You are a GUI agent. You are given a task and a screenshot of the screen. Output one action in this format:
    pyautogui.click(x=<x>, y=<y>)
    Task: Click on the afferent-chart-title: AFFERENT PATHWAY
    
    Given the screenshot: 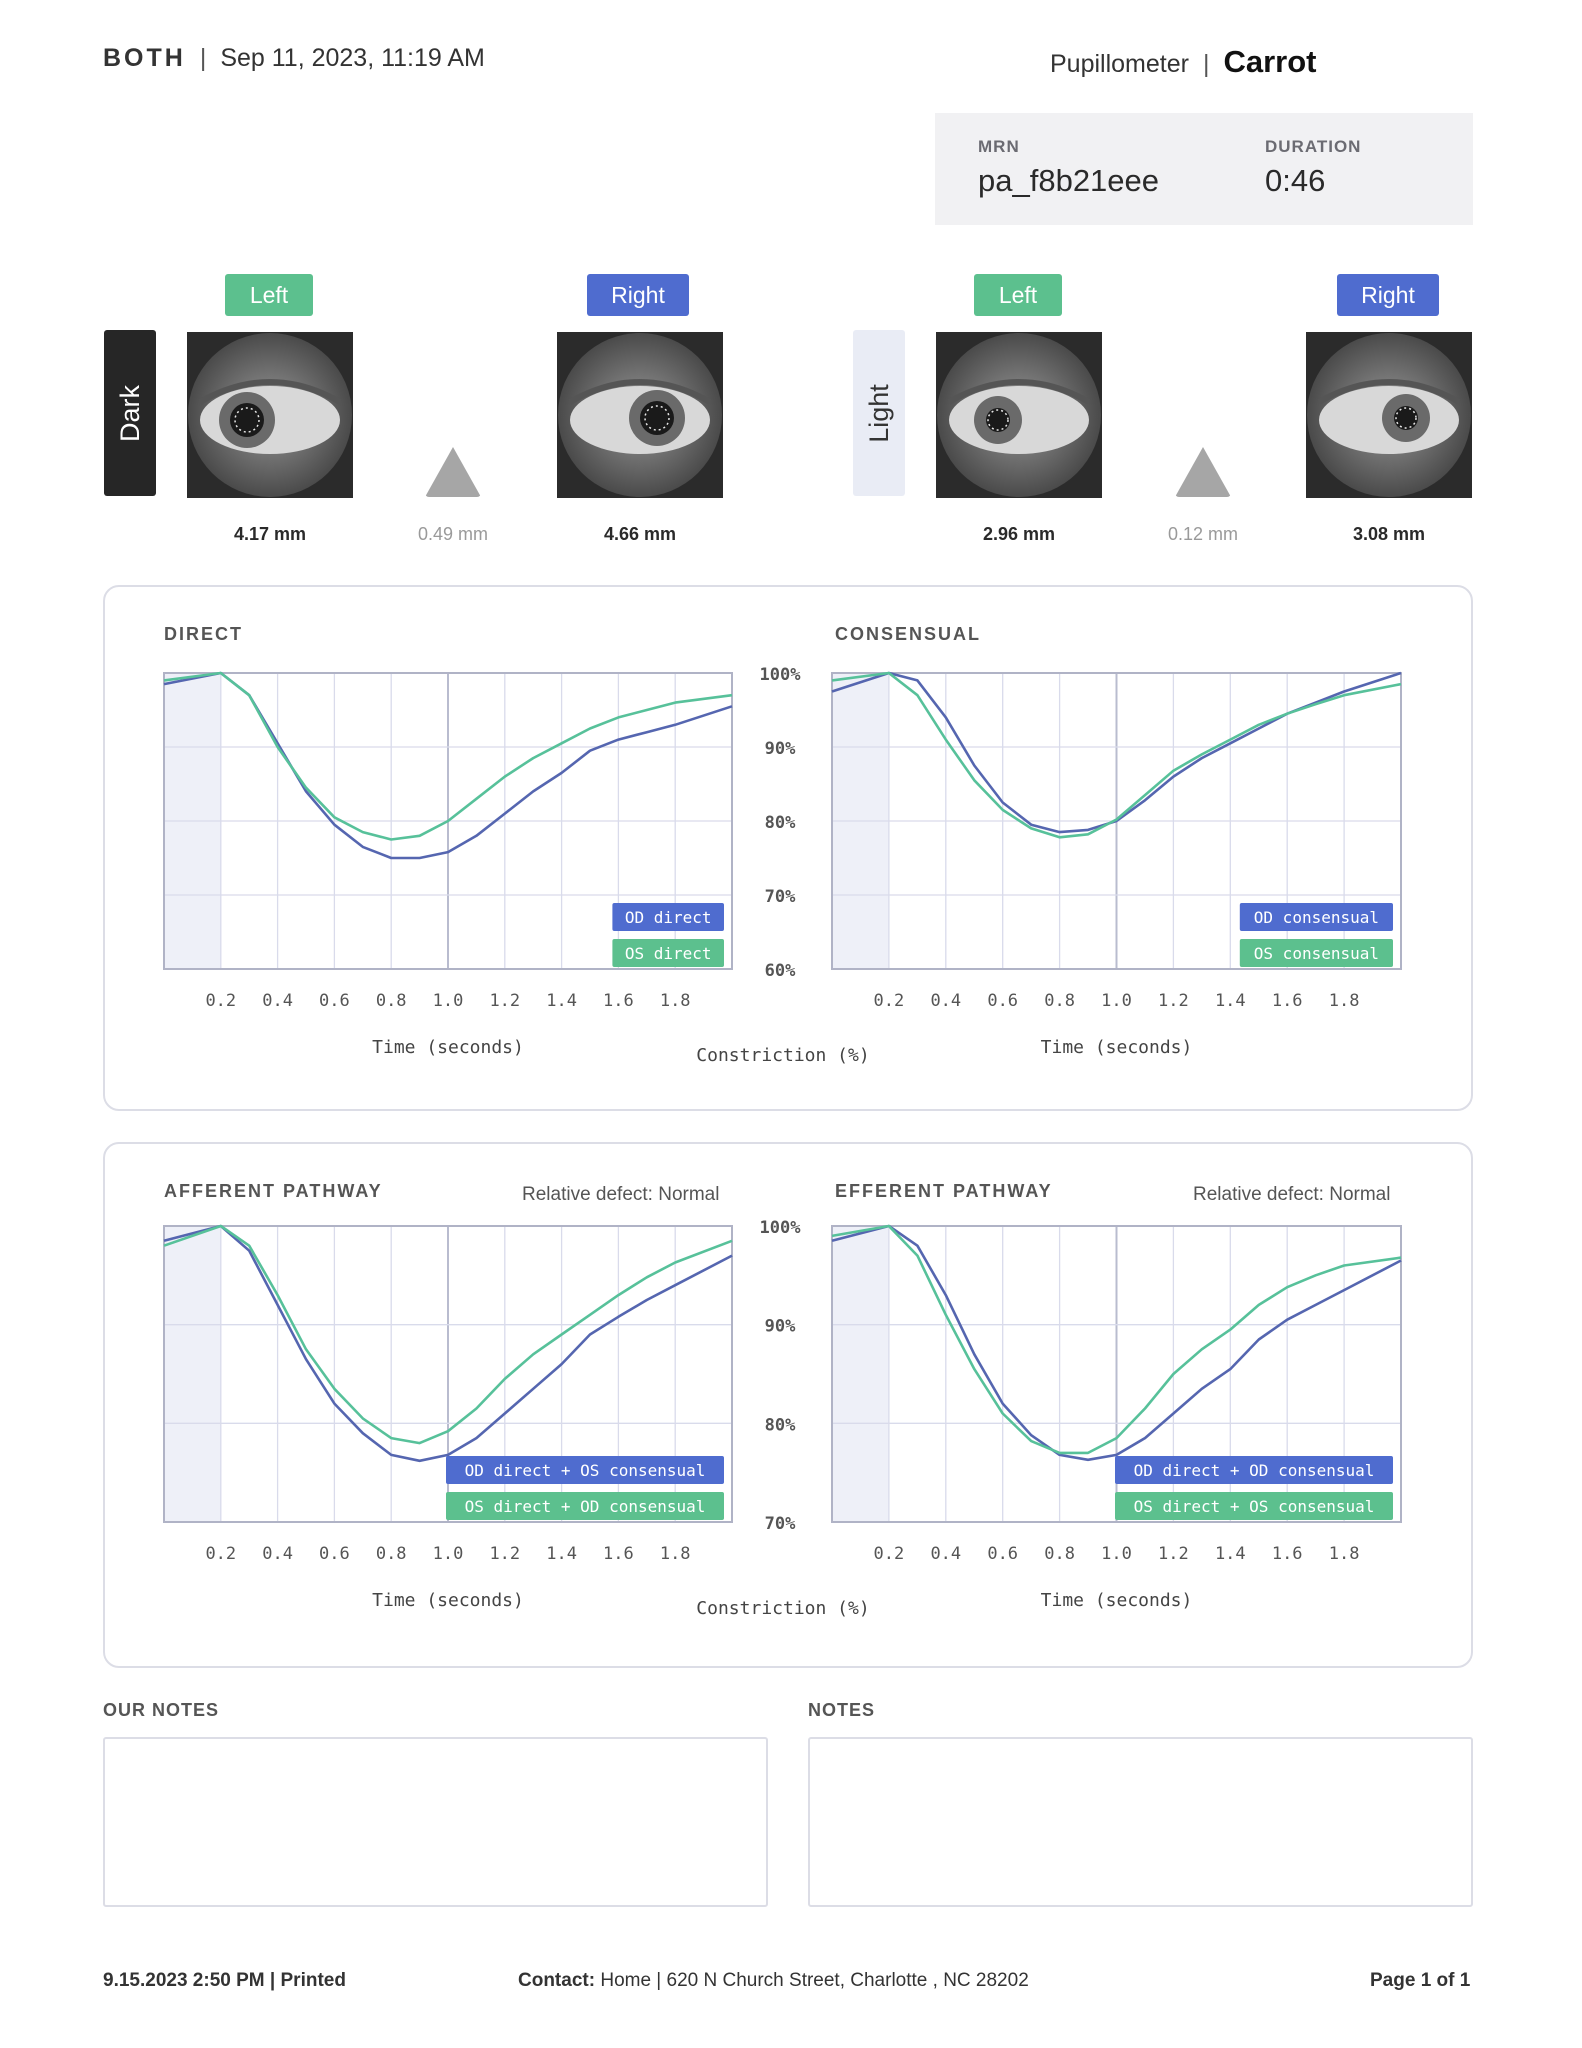 What is the action you would take?
    pyautogui.click(x=273, y=1191)
    